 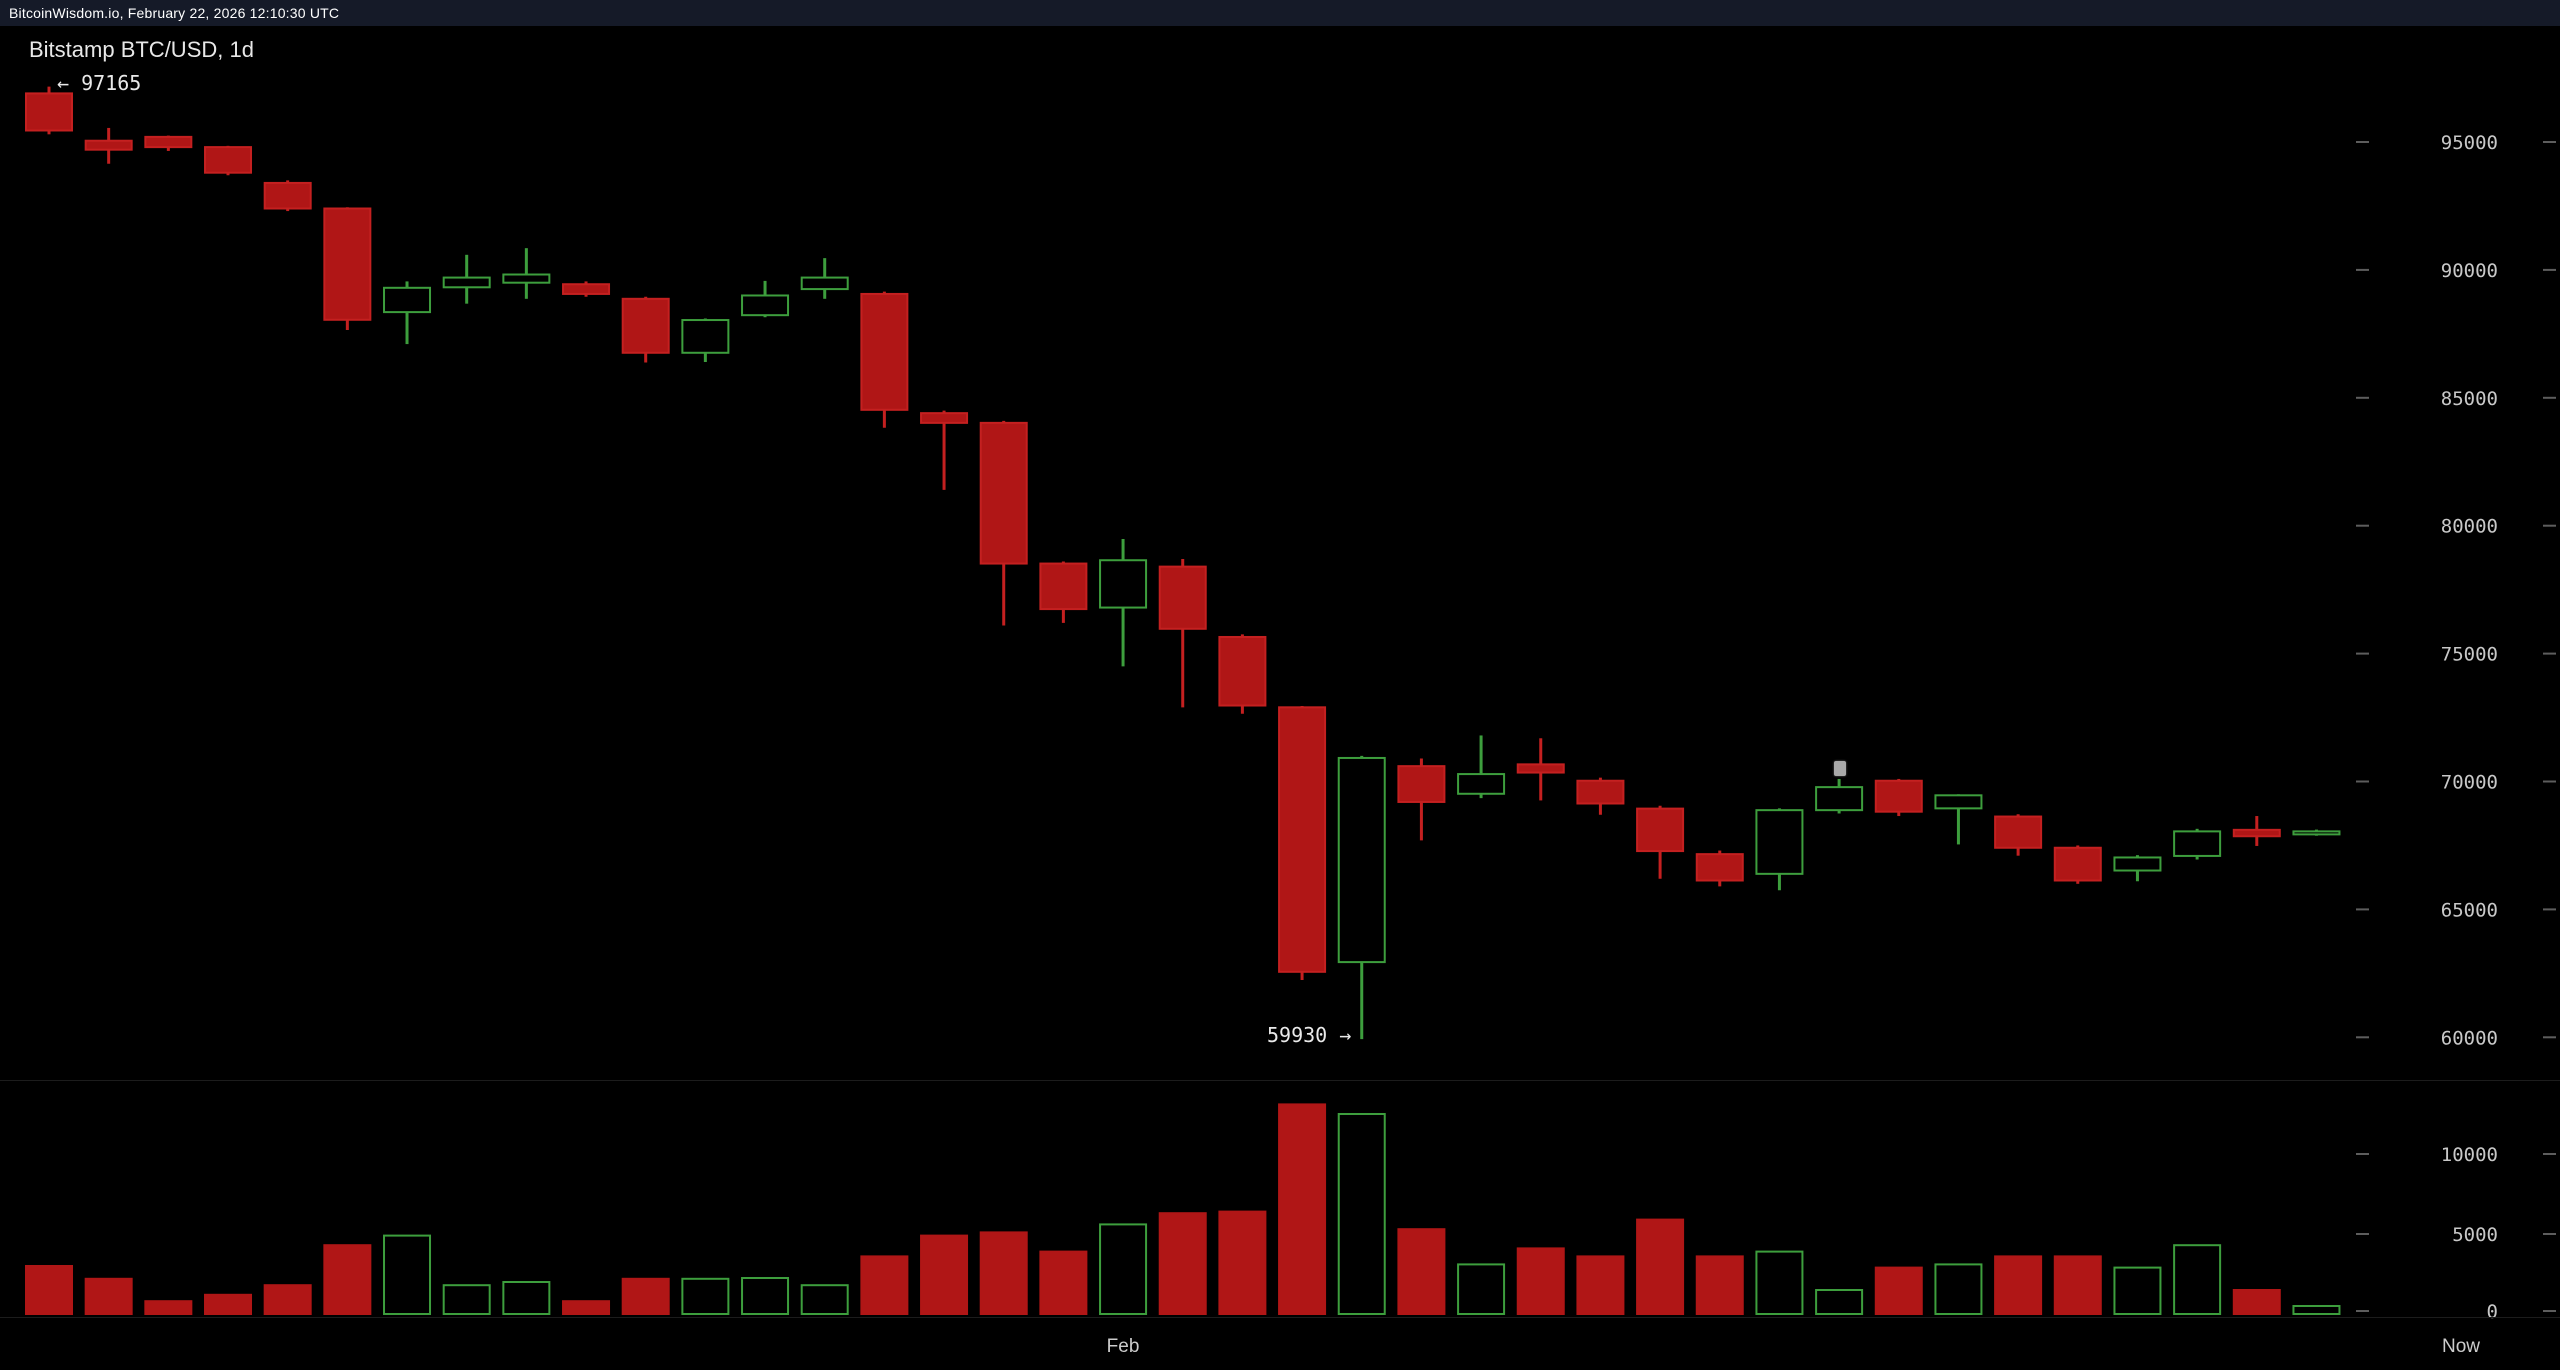 I want to click on volume-baseline, so click(x=1280, y=1317).